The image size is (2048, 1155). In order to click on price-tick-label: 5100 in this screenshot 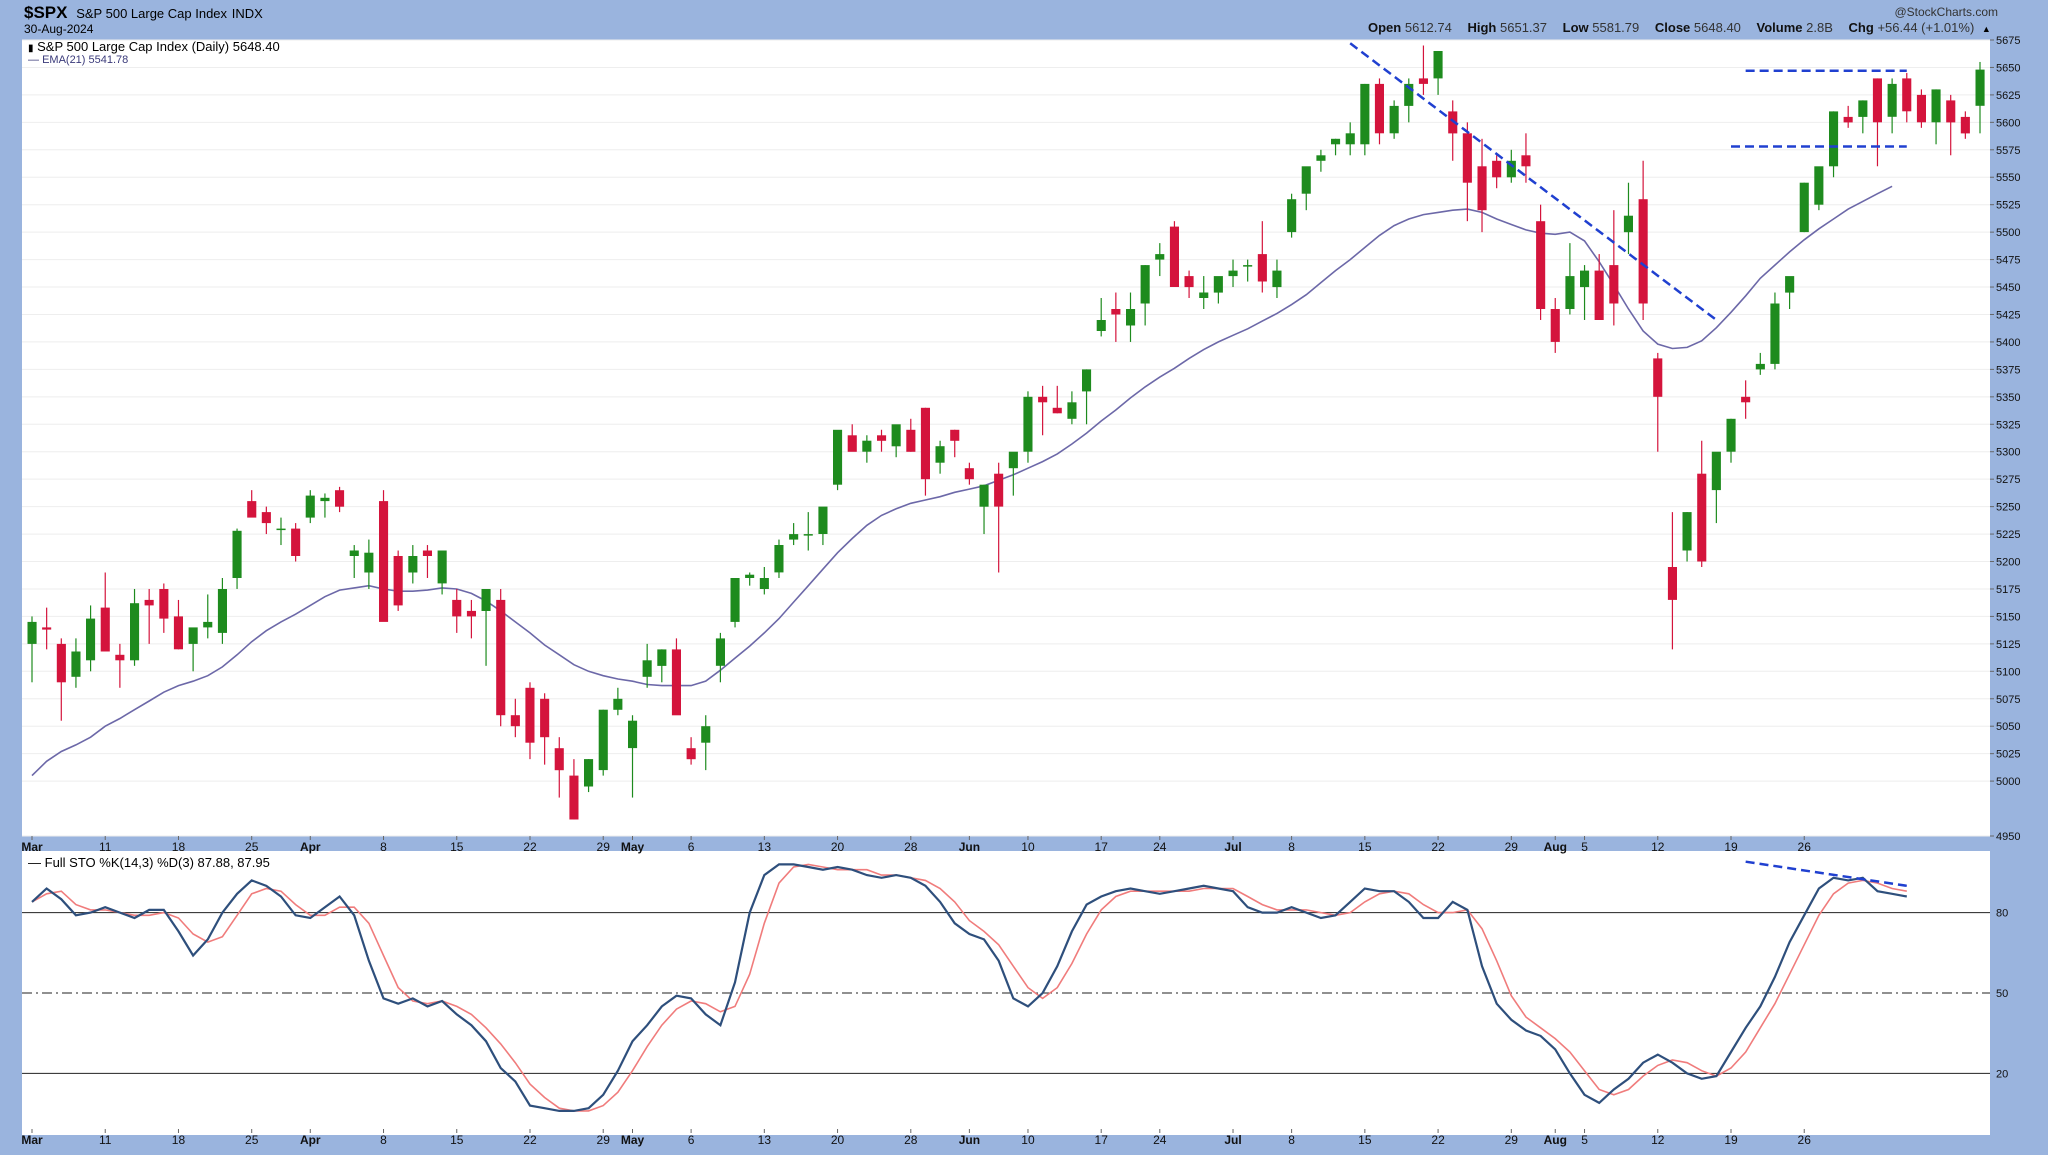, I will do `click(2008, 672)`.